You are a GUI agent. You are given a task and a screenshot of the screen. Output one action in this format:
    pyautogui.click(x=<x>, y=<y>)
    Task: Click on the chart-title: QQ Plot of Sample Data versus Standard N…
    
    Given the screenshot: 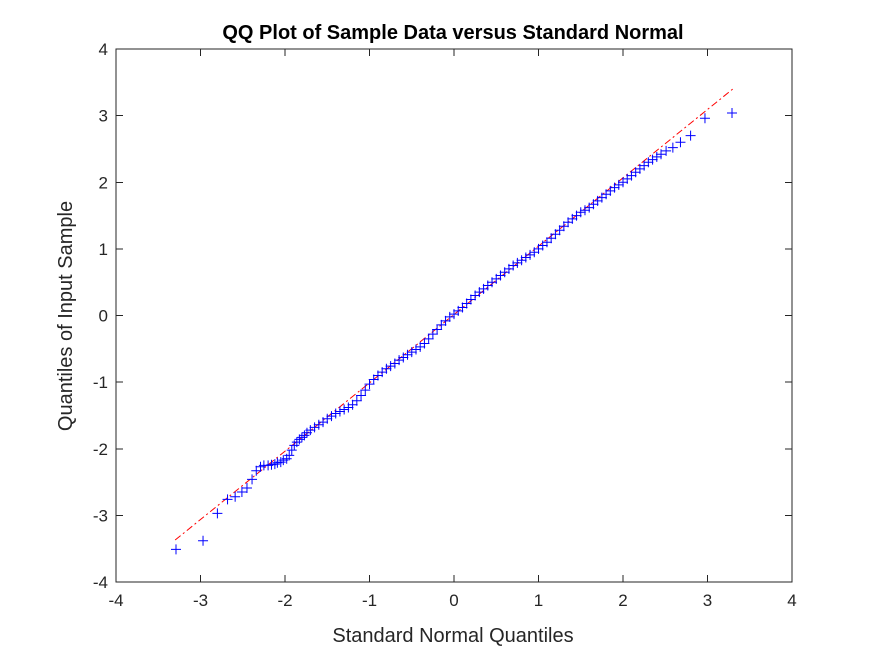 What is the action you would take?
    pyautogui.click(x=452, y=33)
    